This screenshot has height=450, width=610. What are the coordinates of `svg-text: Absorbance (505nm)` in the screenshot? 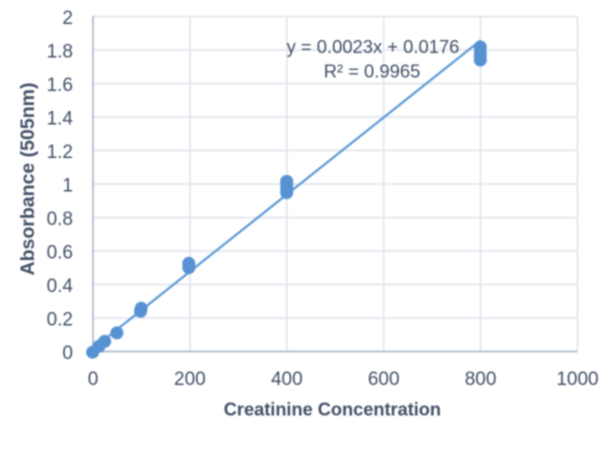 It's located at (28, 179).